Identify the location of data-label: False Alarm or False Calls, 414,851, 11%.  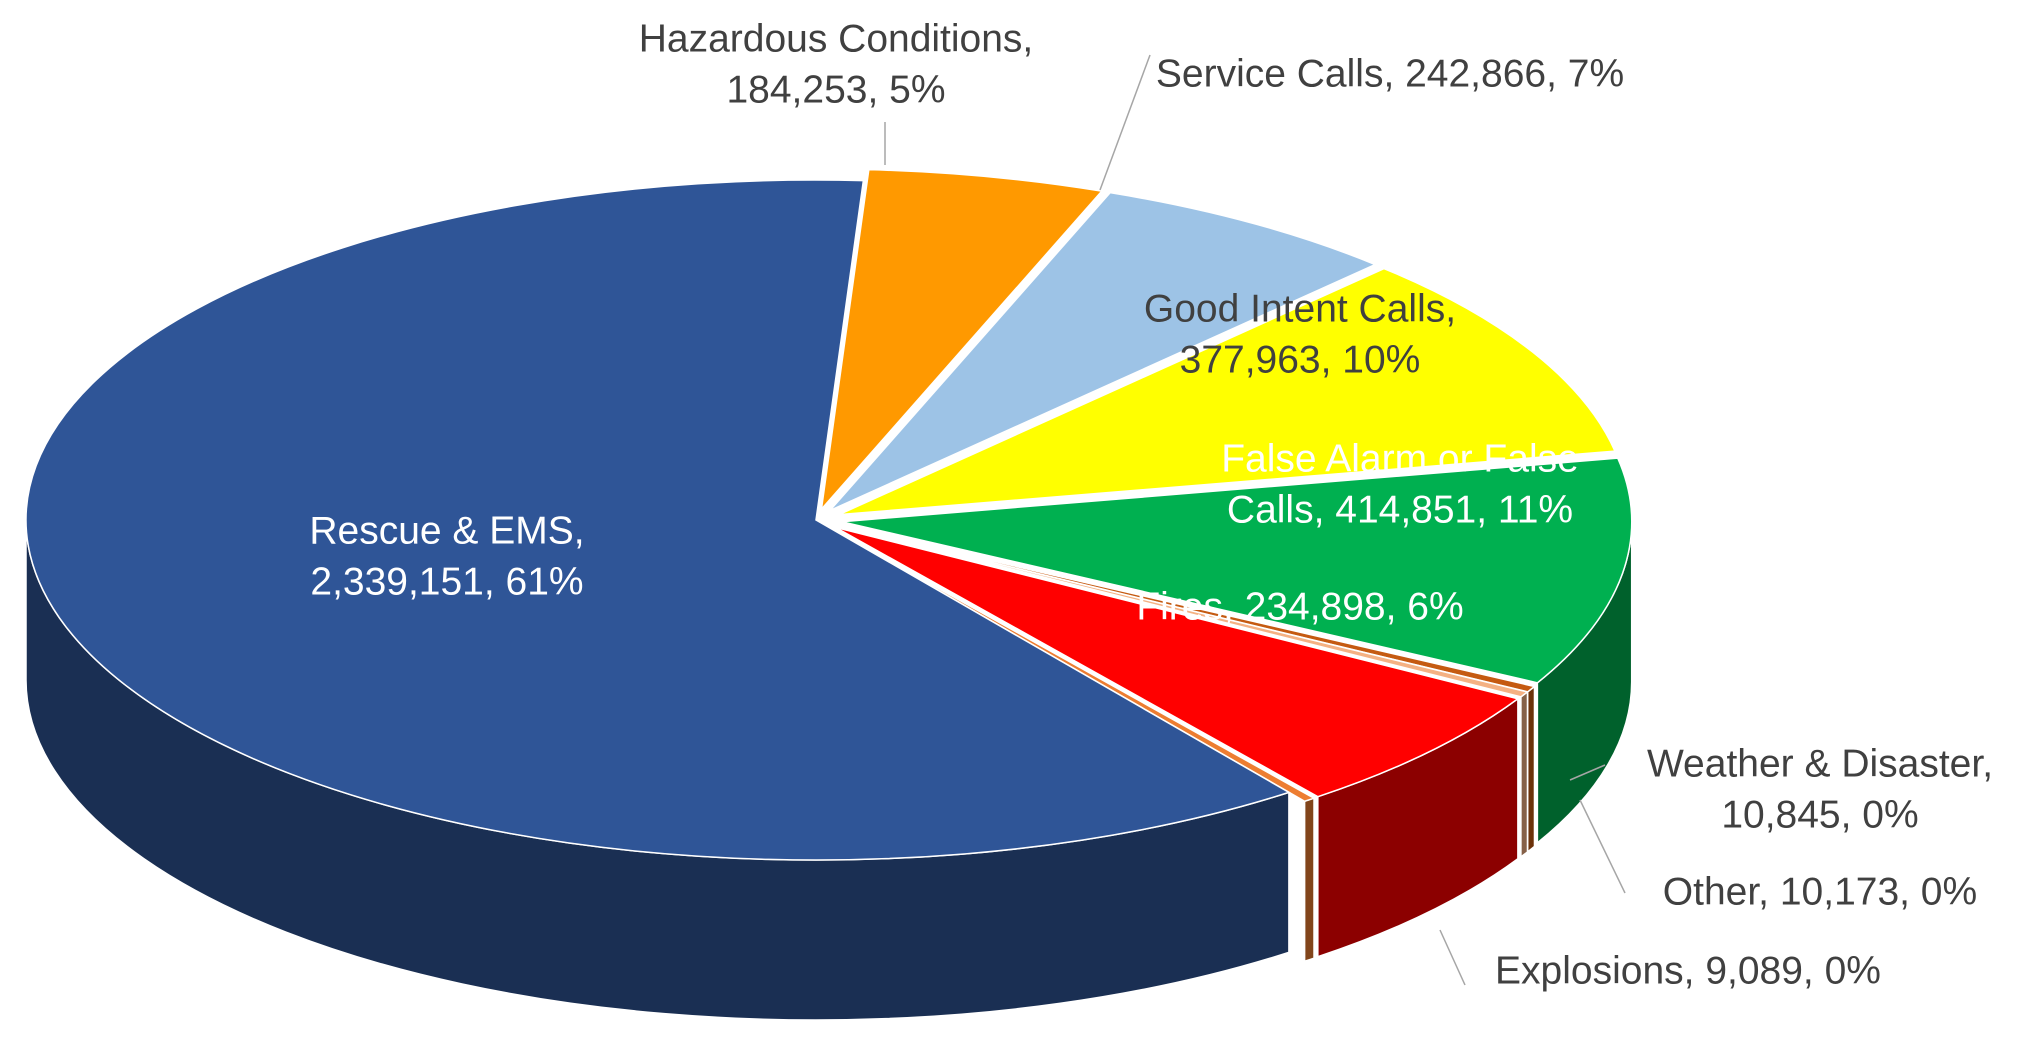
(1400, 484).